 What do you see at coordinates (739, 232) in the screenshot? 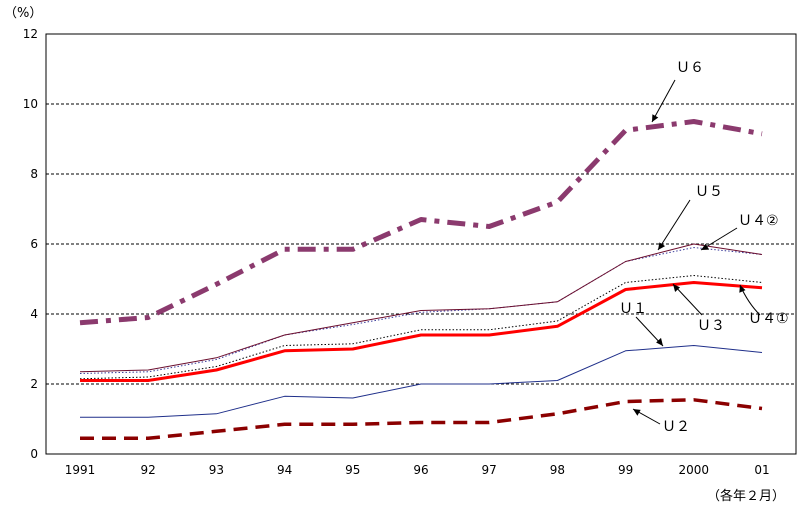
I see `annotation-u4-2: Ｕ４②` at bounding box center [739, 232].